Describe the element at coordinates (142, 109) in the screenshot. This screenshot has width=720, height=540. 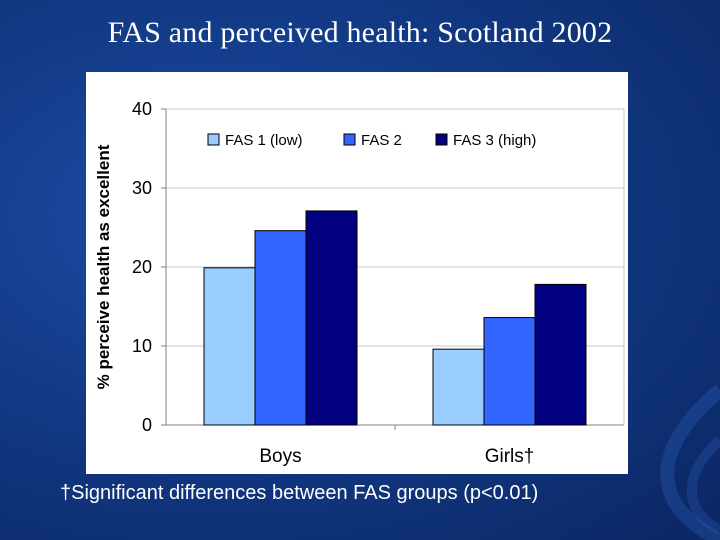
I see `y-tick-label: 40` at that location.